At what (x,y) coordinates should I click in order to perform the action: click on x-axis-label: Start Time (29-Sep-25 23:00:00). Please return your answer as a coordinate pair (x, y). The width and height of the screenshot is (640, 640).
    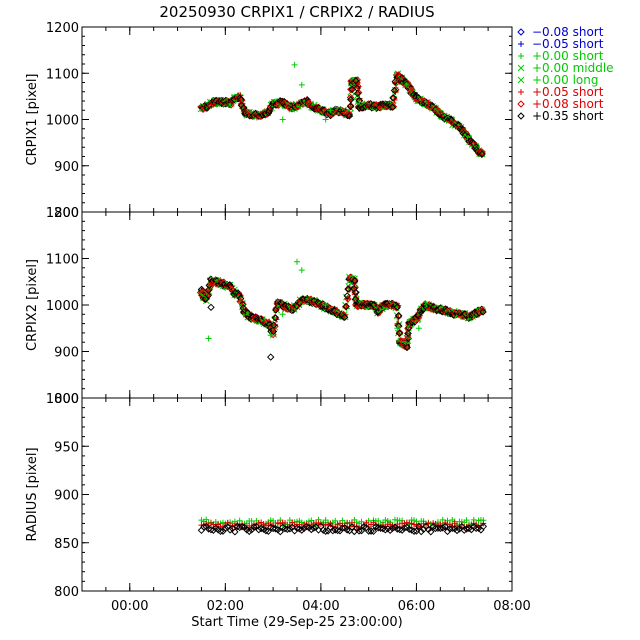
    Looking at the image, I should click on (296, 622).